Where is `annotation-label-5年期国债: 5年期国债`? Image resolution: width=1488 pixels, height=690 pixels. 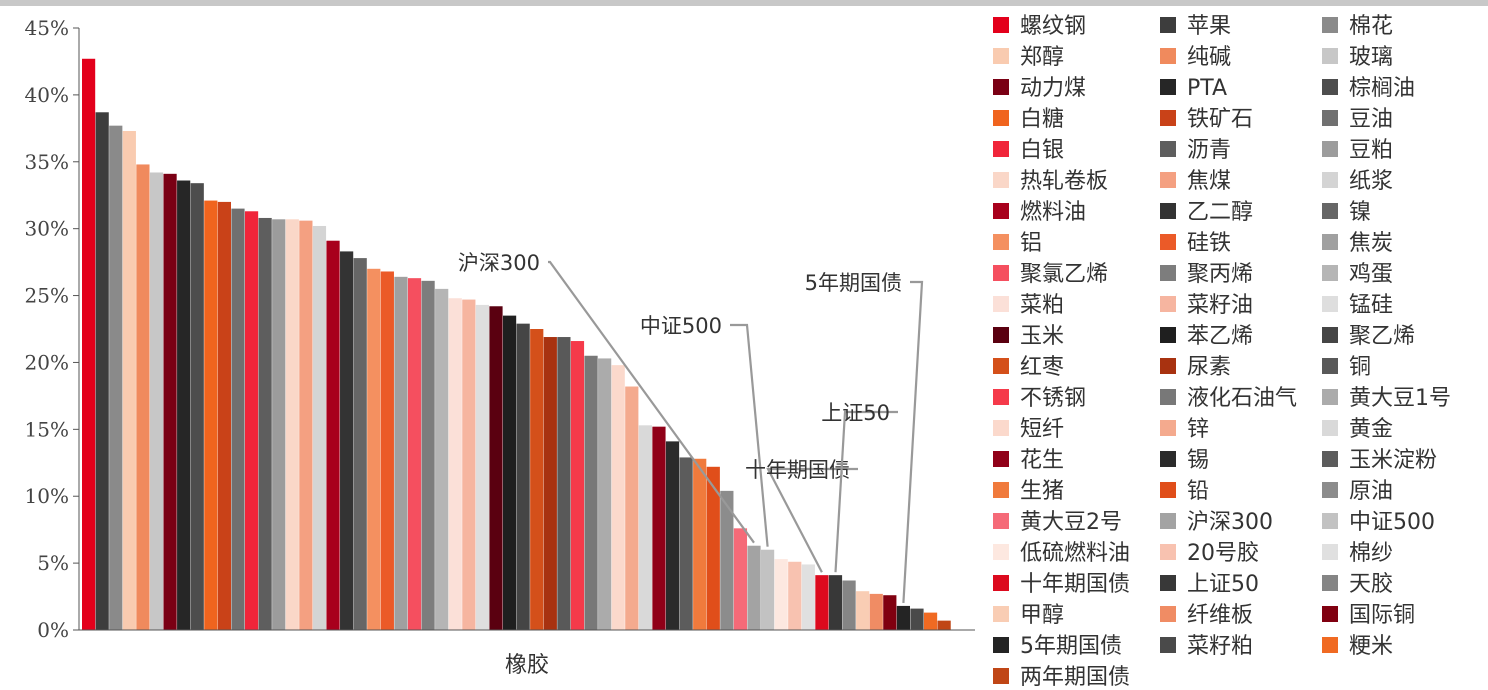
annotation-label-5年期国债: 5年期国债 is located at coordinates (853, 283).